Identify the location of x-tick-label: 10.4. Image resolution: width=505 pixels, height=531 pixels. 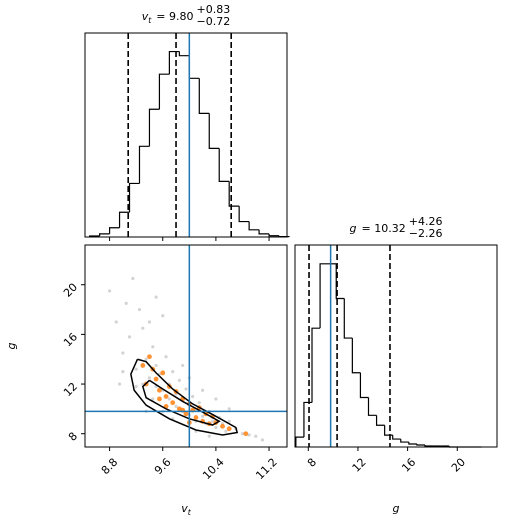
(213, 469).